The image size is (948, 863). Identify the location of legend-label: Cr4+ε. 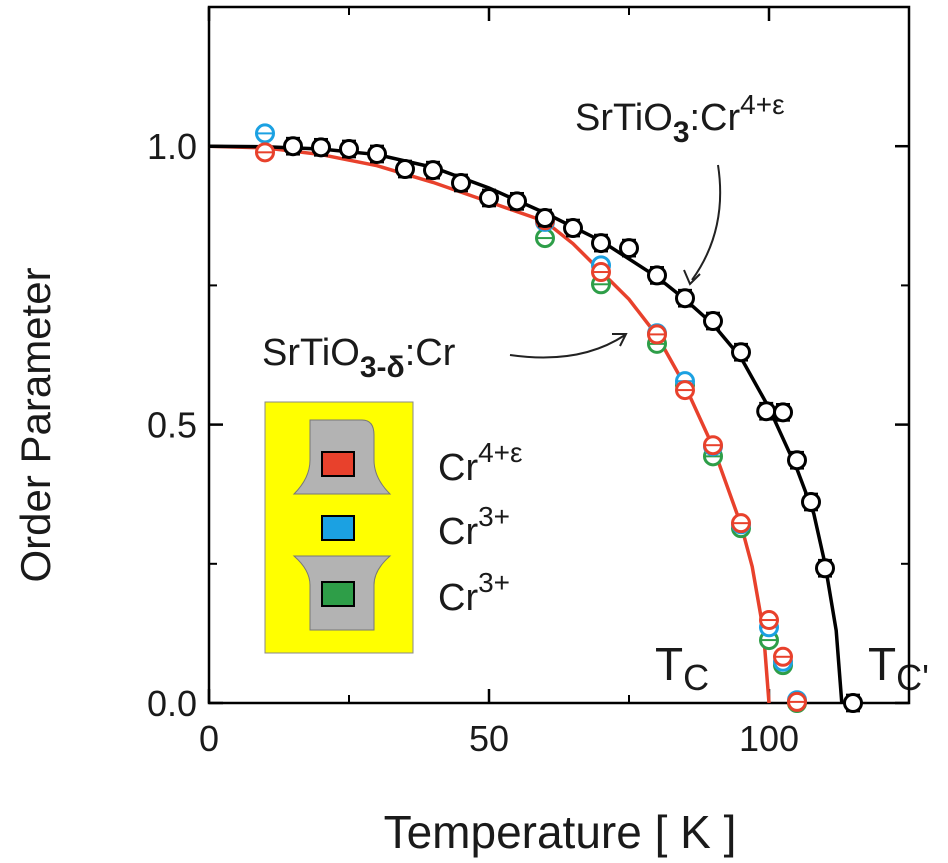
(480, 463).